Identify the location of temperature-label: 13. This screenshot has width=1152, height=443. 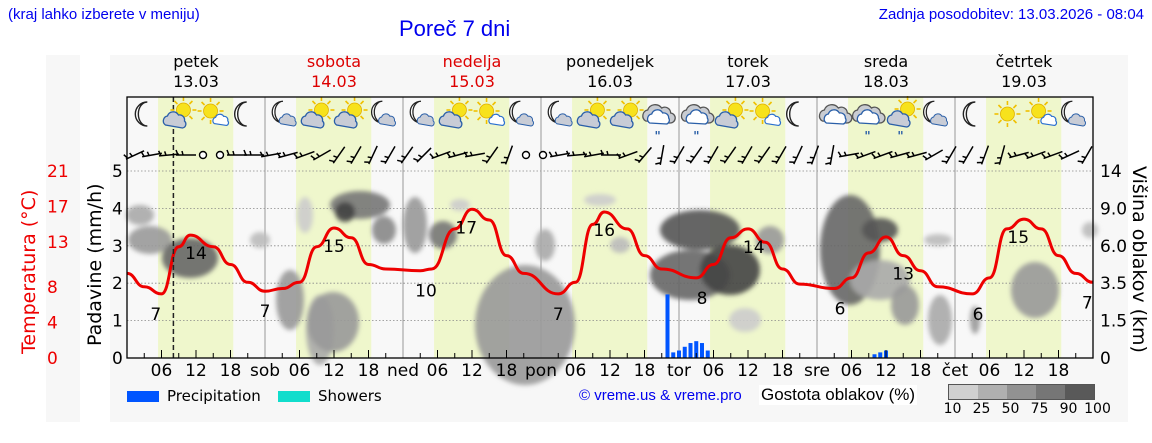
(903, 275).